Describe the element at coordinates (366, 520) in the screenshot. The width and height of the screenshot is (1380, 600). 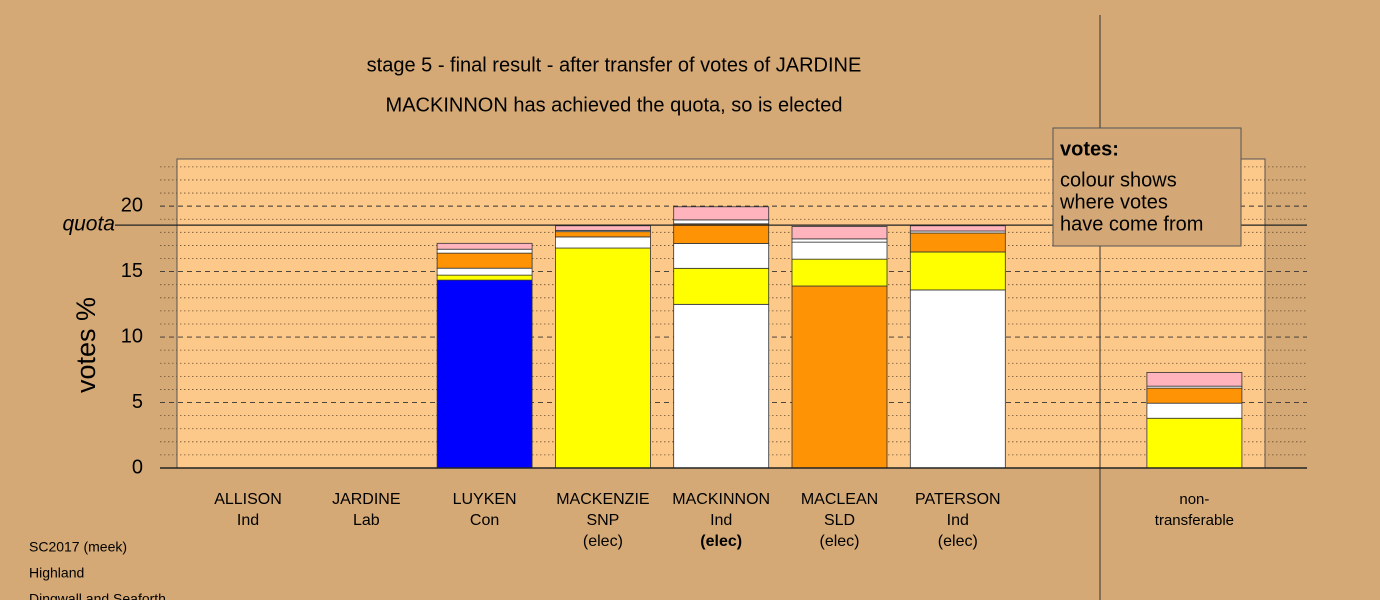
I see `x-tick-label: Lab` at that location.